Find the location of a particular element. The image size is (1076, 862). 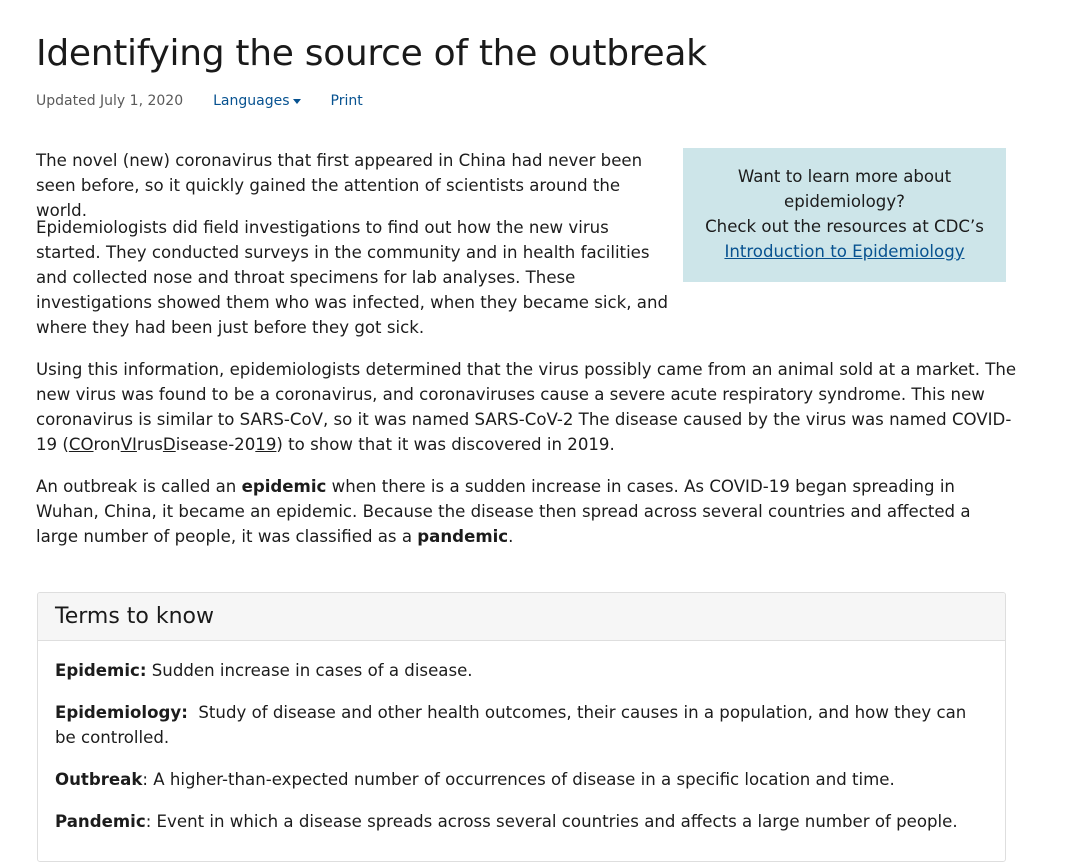

intro-epidemiology-link: Introduction to Epidemiology is located at coordinates (844, 251).